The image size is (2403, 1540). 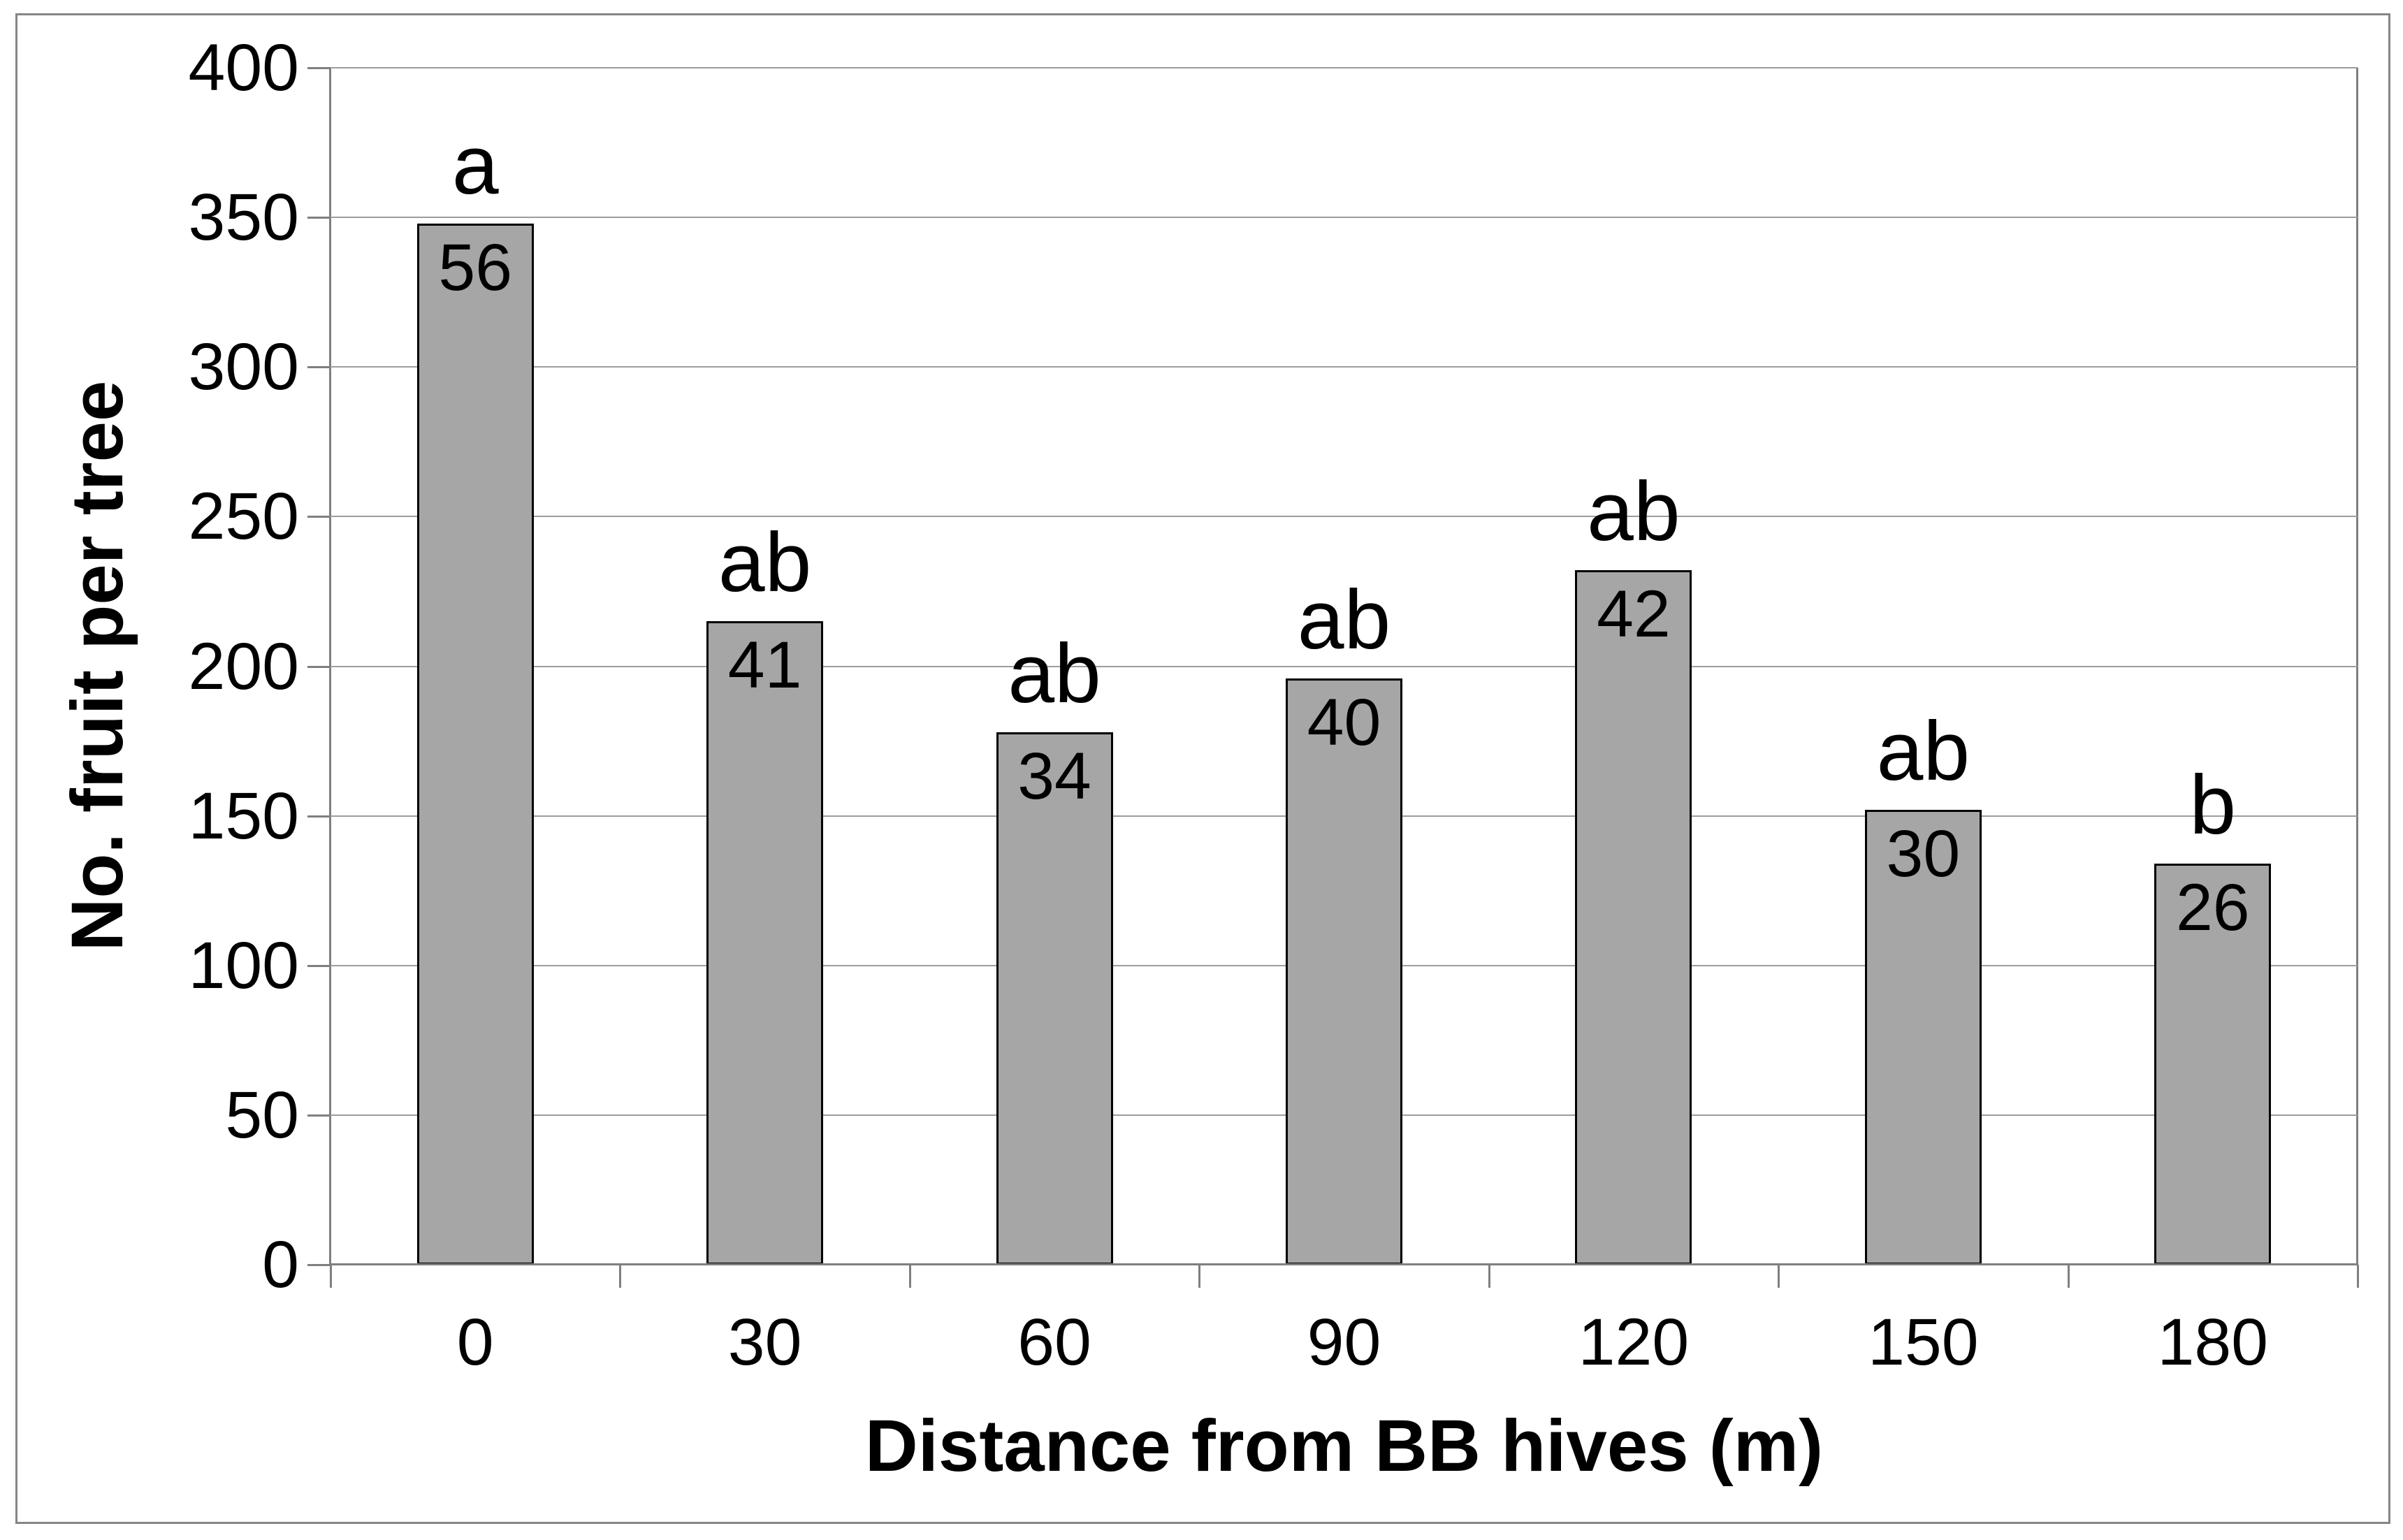 I want to click on y-tick-label: 400, so click(x=244, y=68).